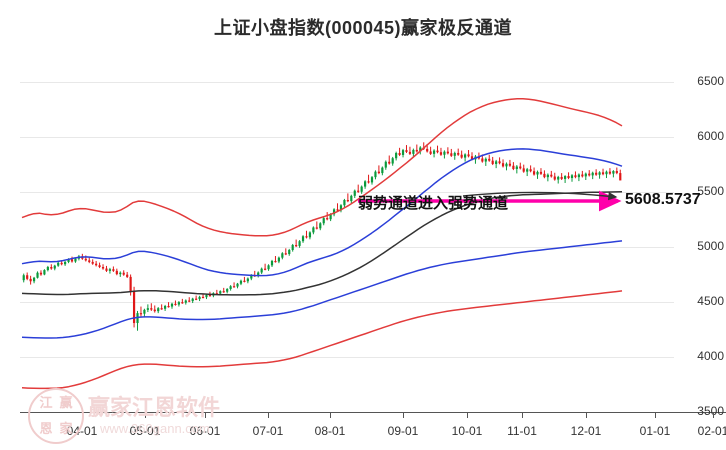  What do you see at coordinates (710, 356) in the screenshot?
I see `y-axis-tick-label: 4000` at bounding box center [710, 356].